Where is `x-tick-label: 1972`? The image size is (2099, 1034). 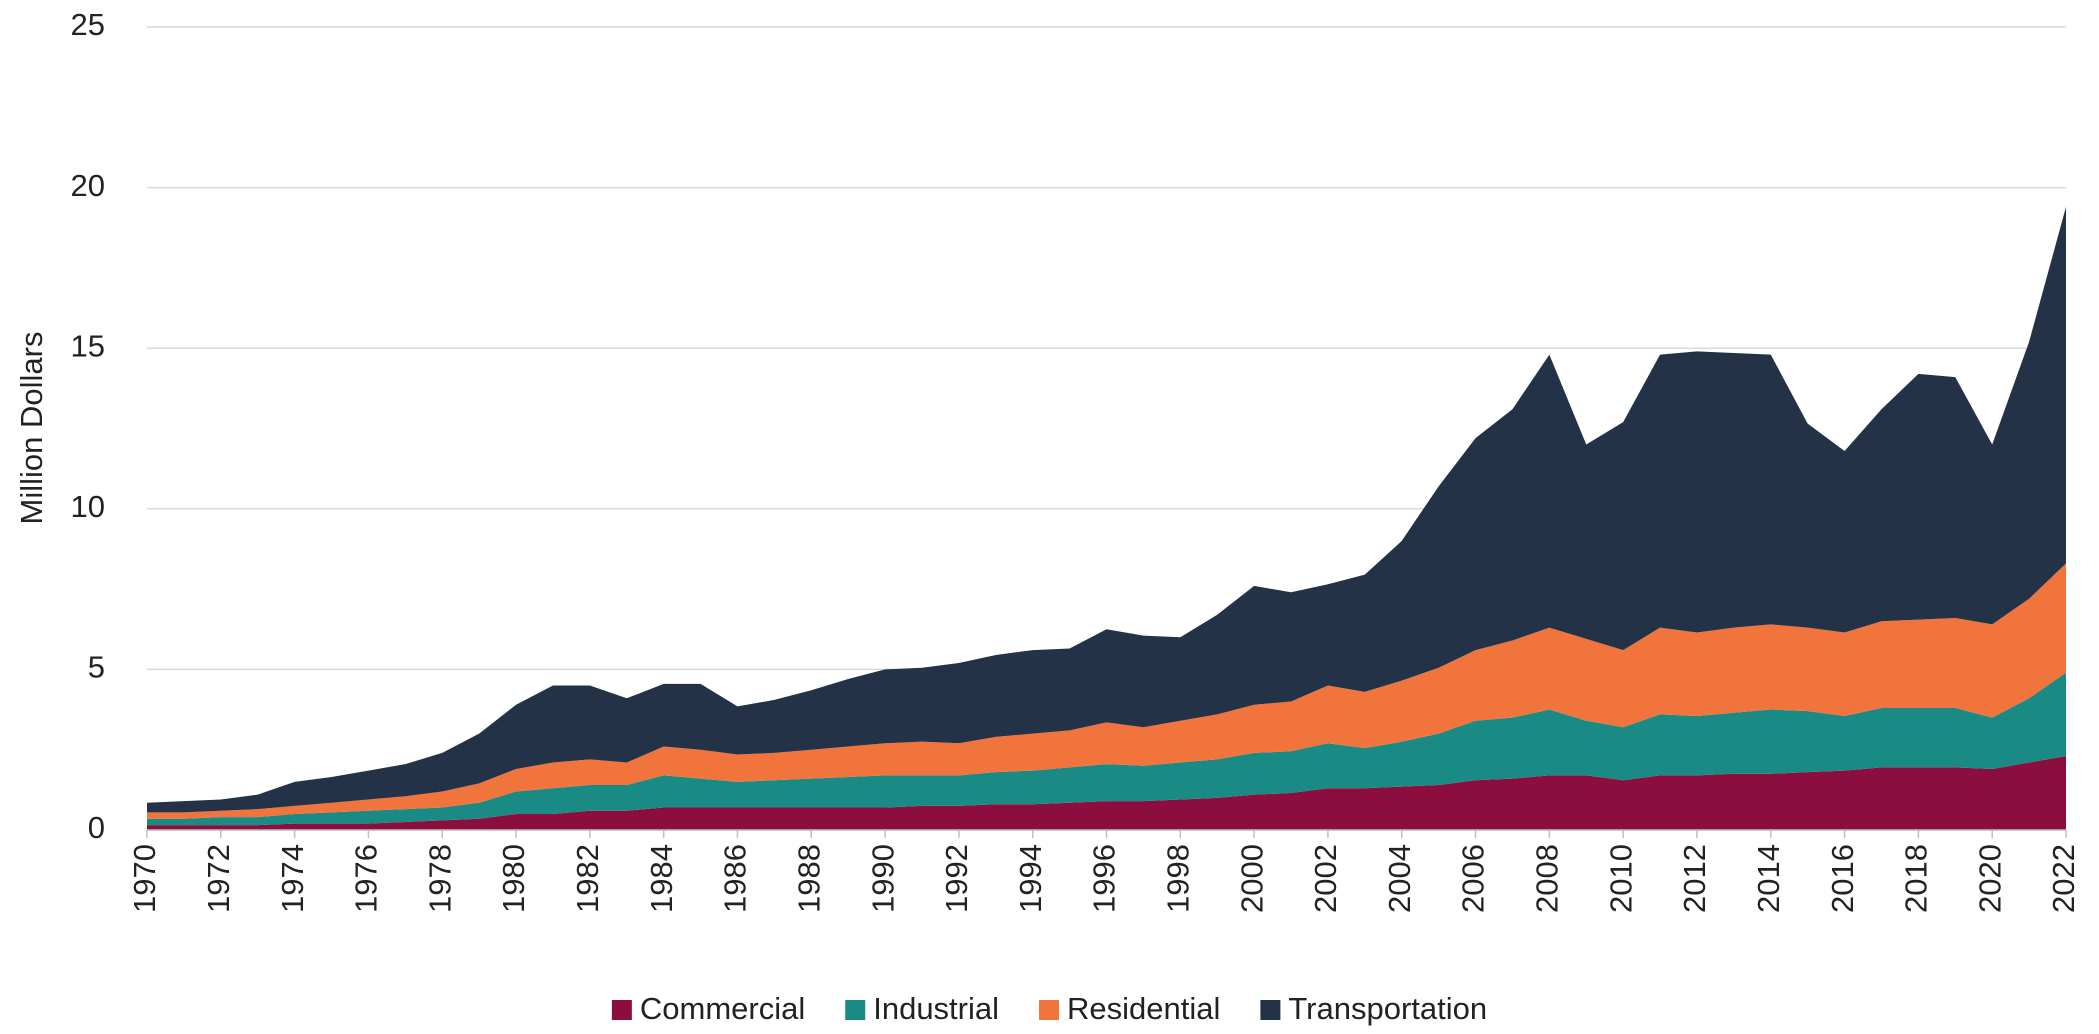
x-tick-label: 1972 is located at coordinates (218, 878).